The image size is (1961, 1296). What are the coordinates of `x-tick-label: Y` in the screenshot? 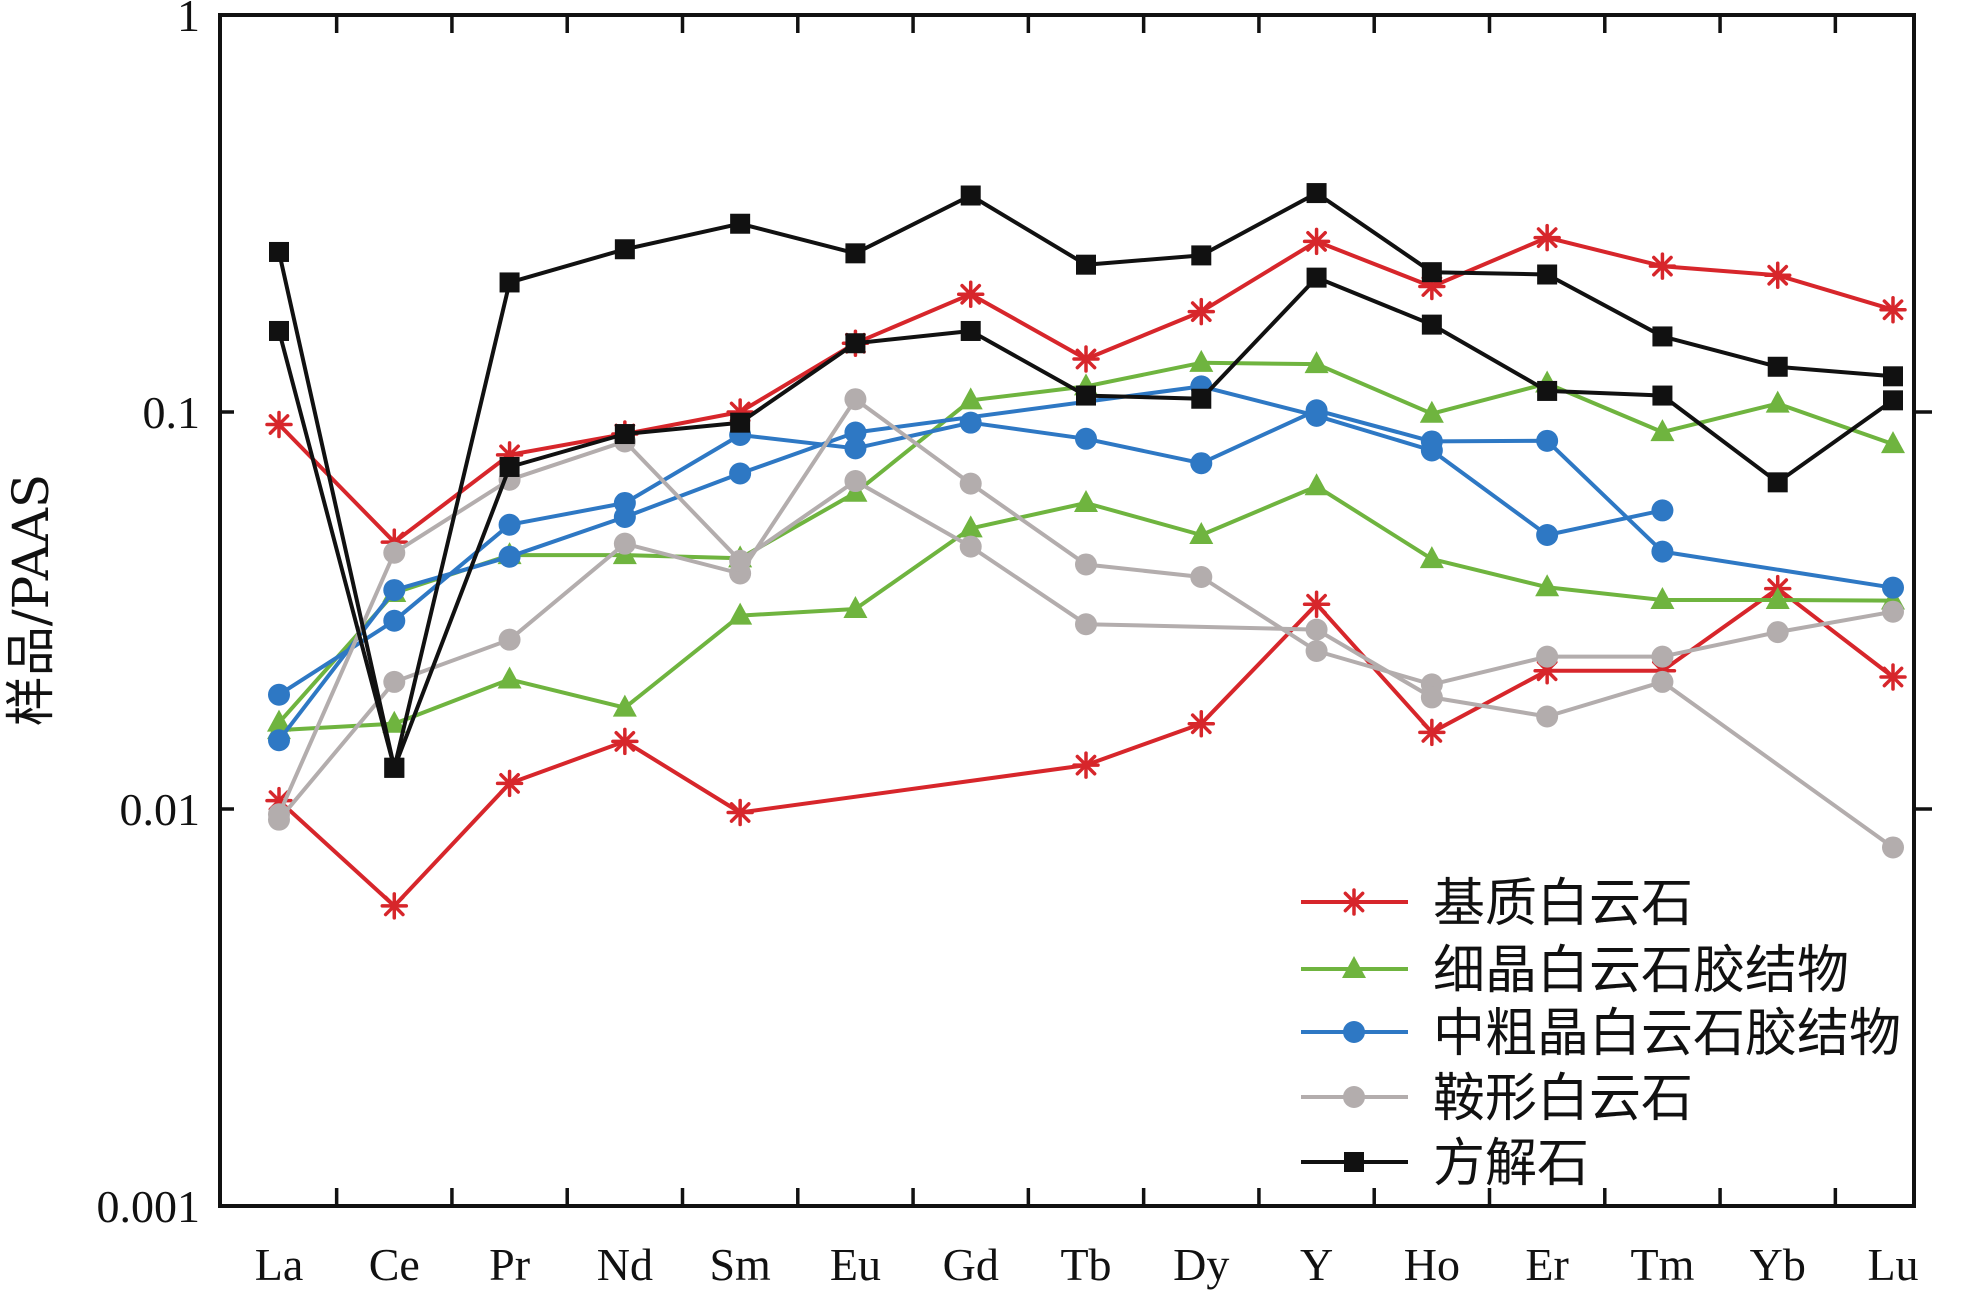 It's located at (1316, 1264).